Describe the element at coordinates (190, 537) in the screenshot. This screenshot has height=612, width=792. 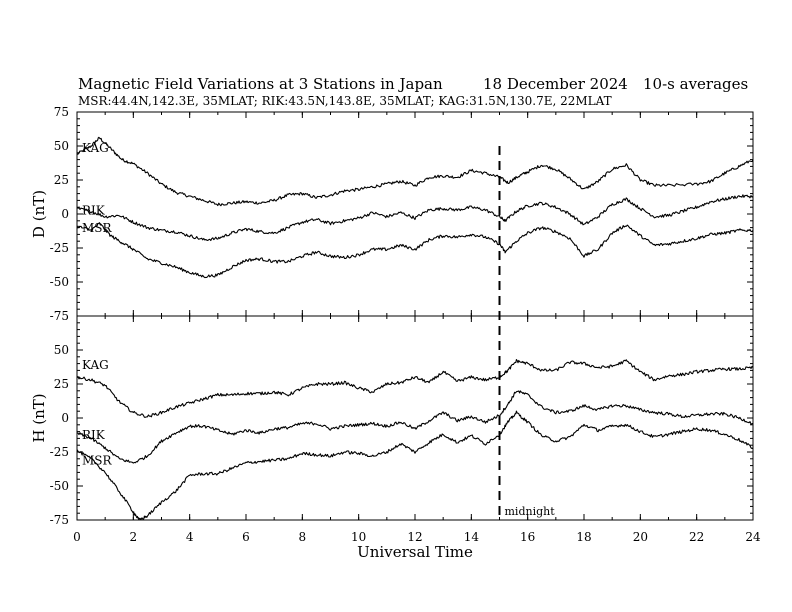
I see `x-tick-label: 4` at that location.